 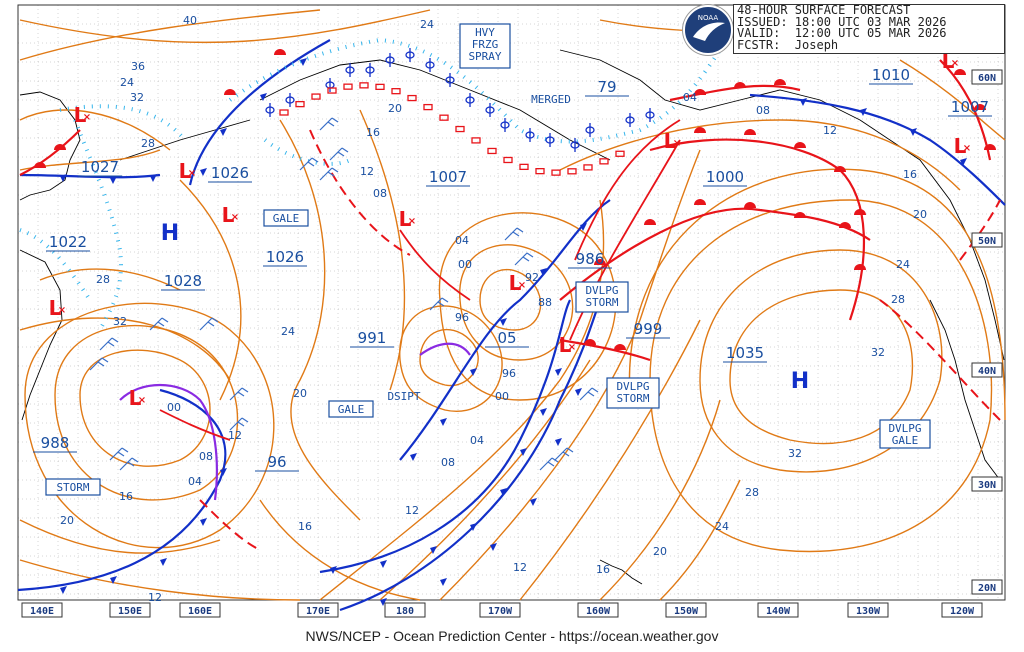 What do you see at coordinates (170, 233) in the screenshot?
I see `high-pressure-center: H` at bounding box center [170, 233].